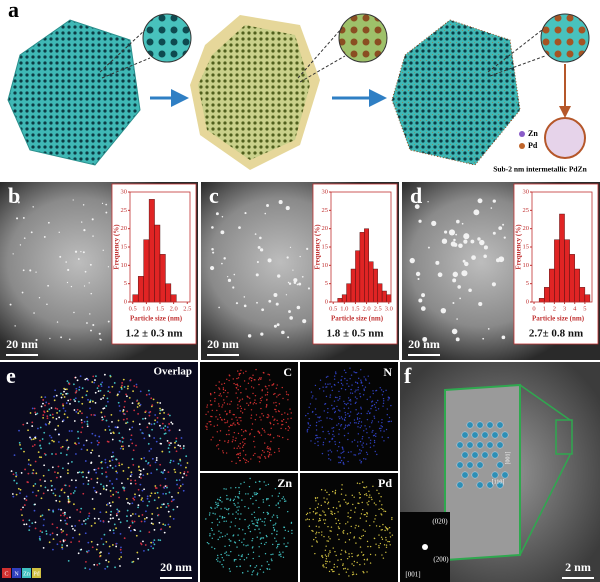  I want to click on x-tick-label: 4, so click(575, 308).